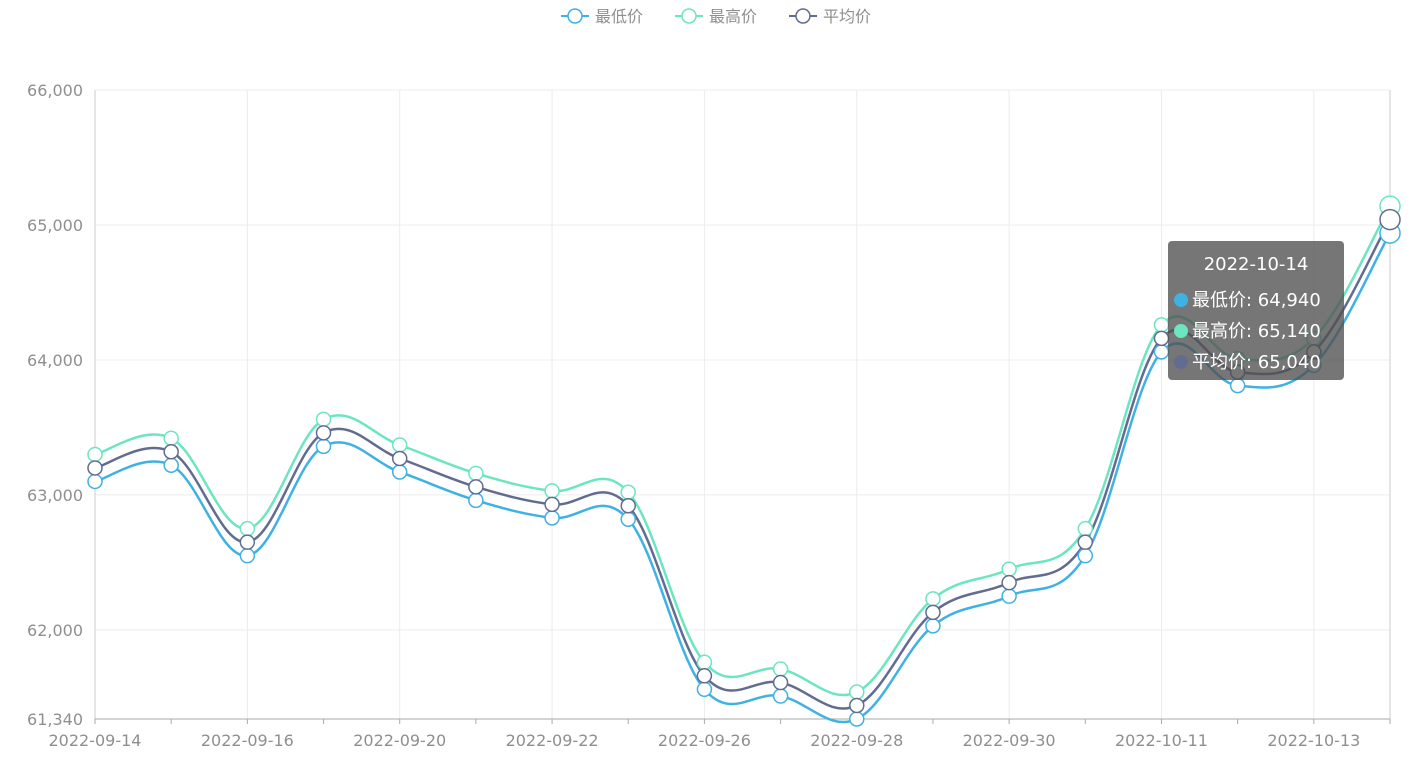 This screenshot has width=1419, height=763. What do you see at coordinates (1181, 300) in the screenshot?
I see `tooltip-dot-min` at bounding box center [1181, 300].